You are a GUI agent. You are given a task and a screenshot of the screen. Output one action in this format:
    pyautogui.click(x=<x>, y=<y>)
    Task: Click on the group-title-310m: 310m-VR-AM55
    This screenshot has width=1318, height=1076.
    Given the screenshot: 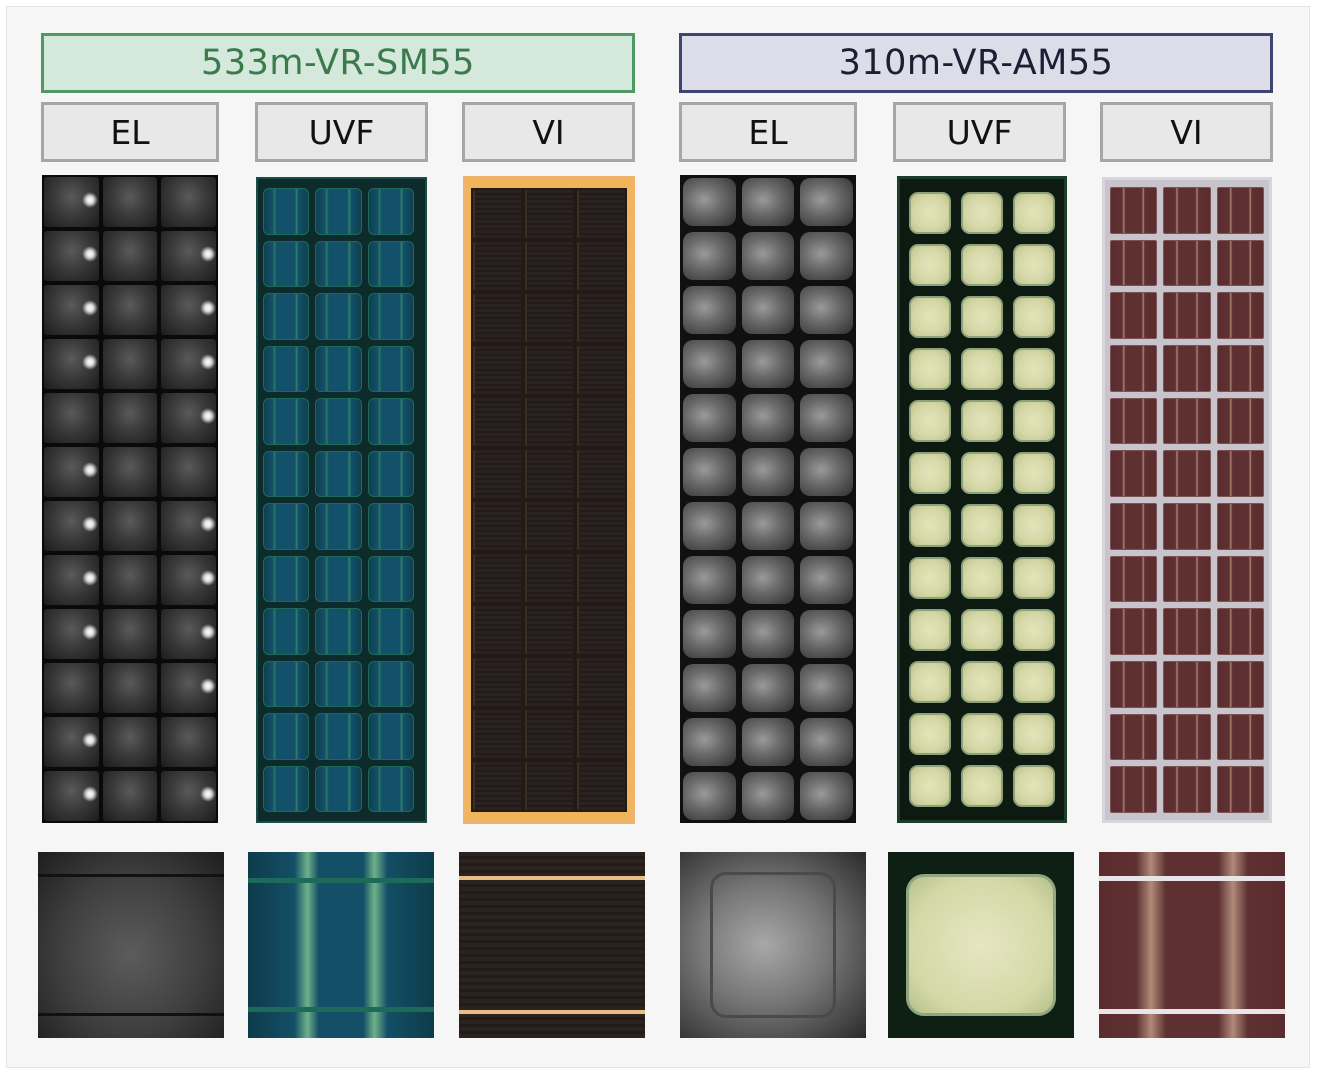 What is the action you would take?
    pyautogui.click(x=976, y=63)
    